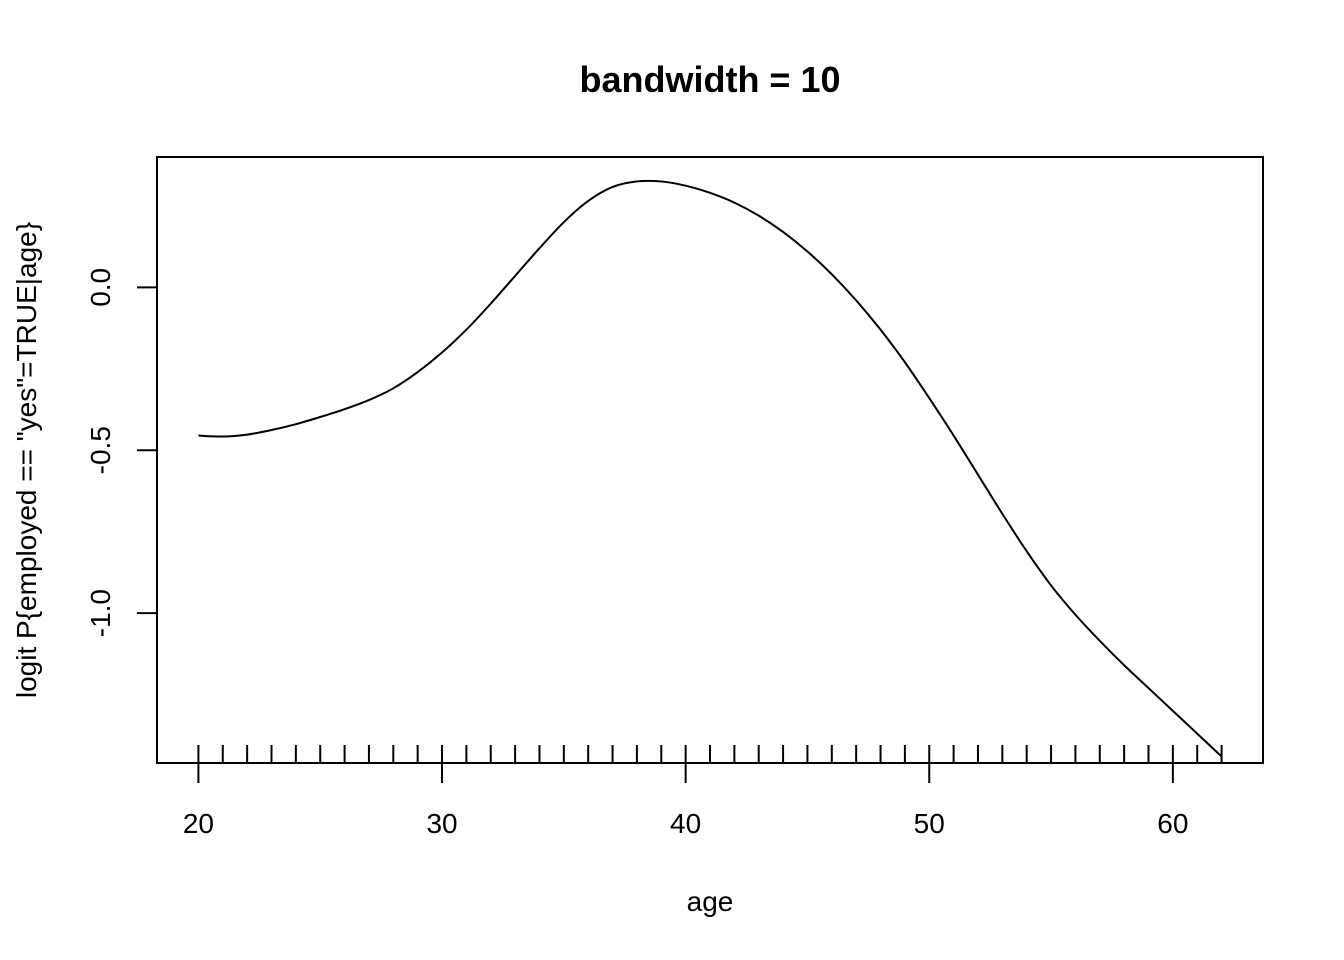  What do you see at coordinates (100, 613) in the screenshot?
I see `y-tick-label: -1.0` at bounding box center [100, 613].